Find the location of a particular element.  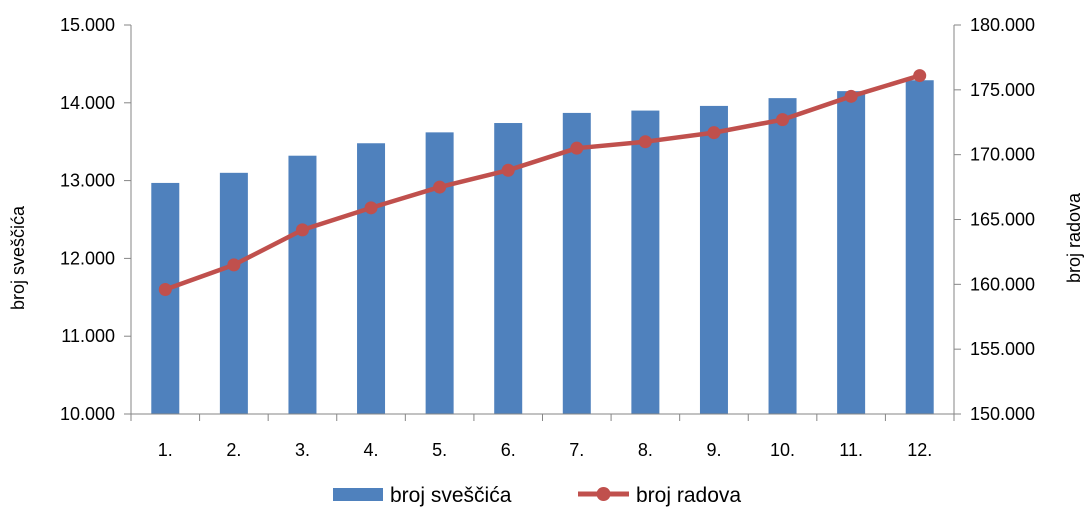

x-tick-label: 4. is located at coordinates (371, 450).